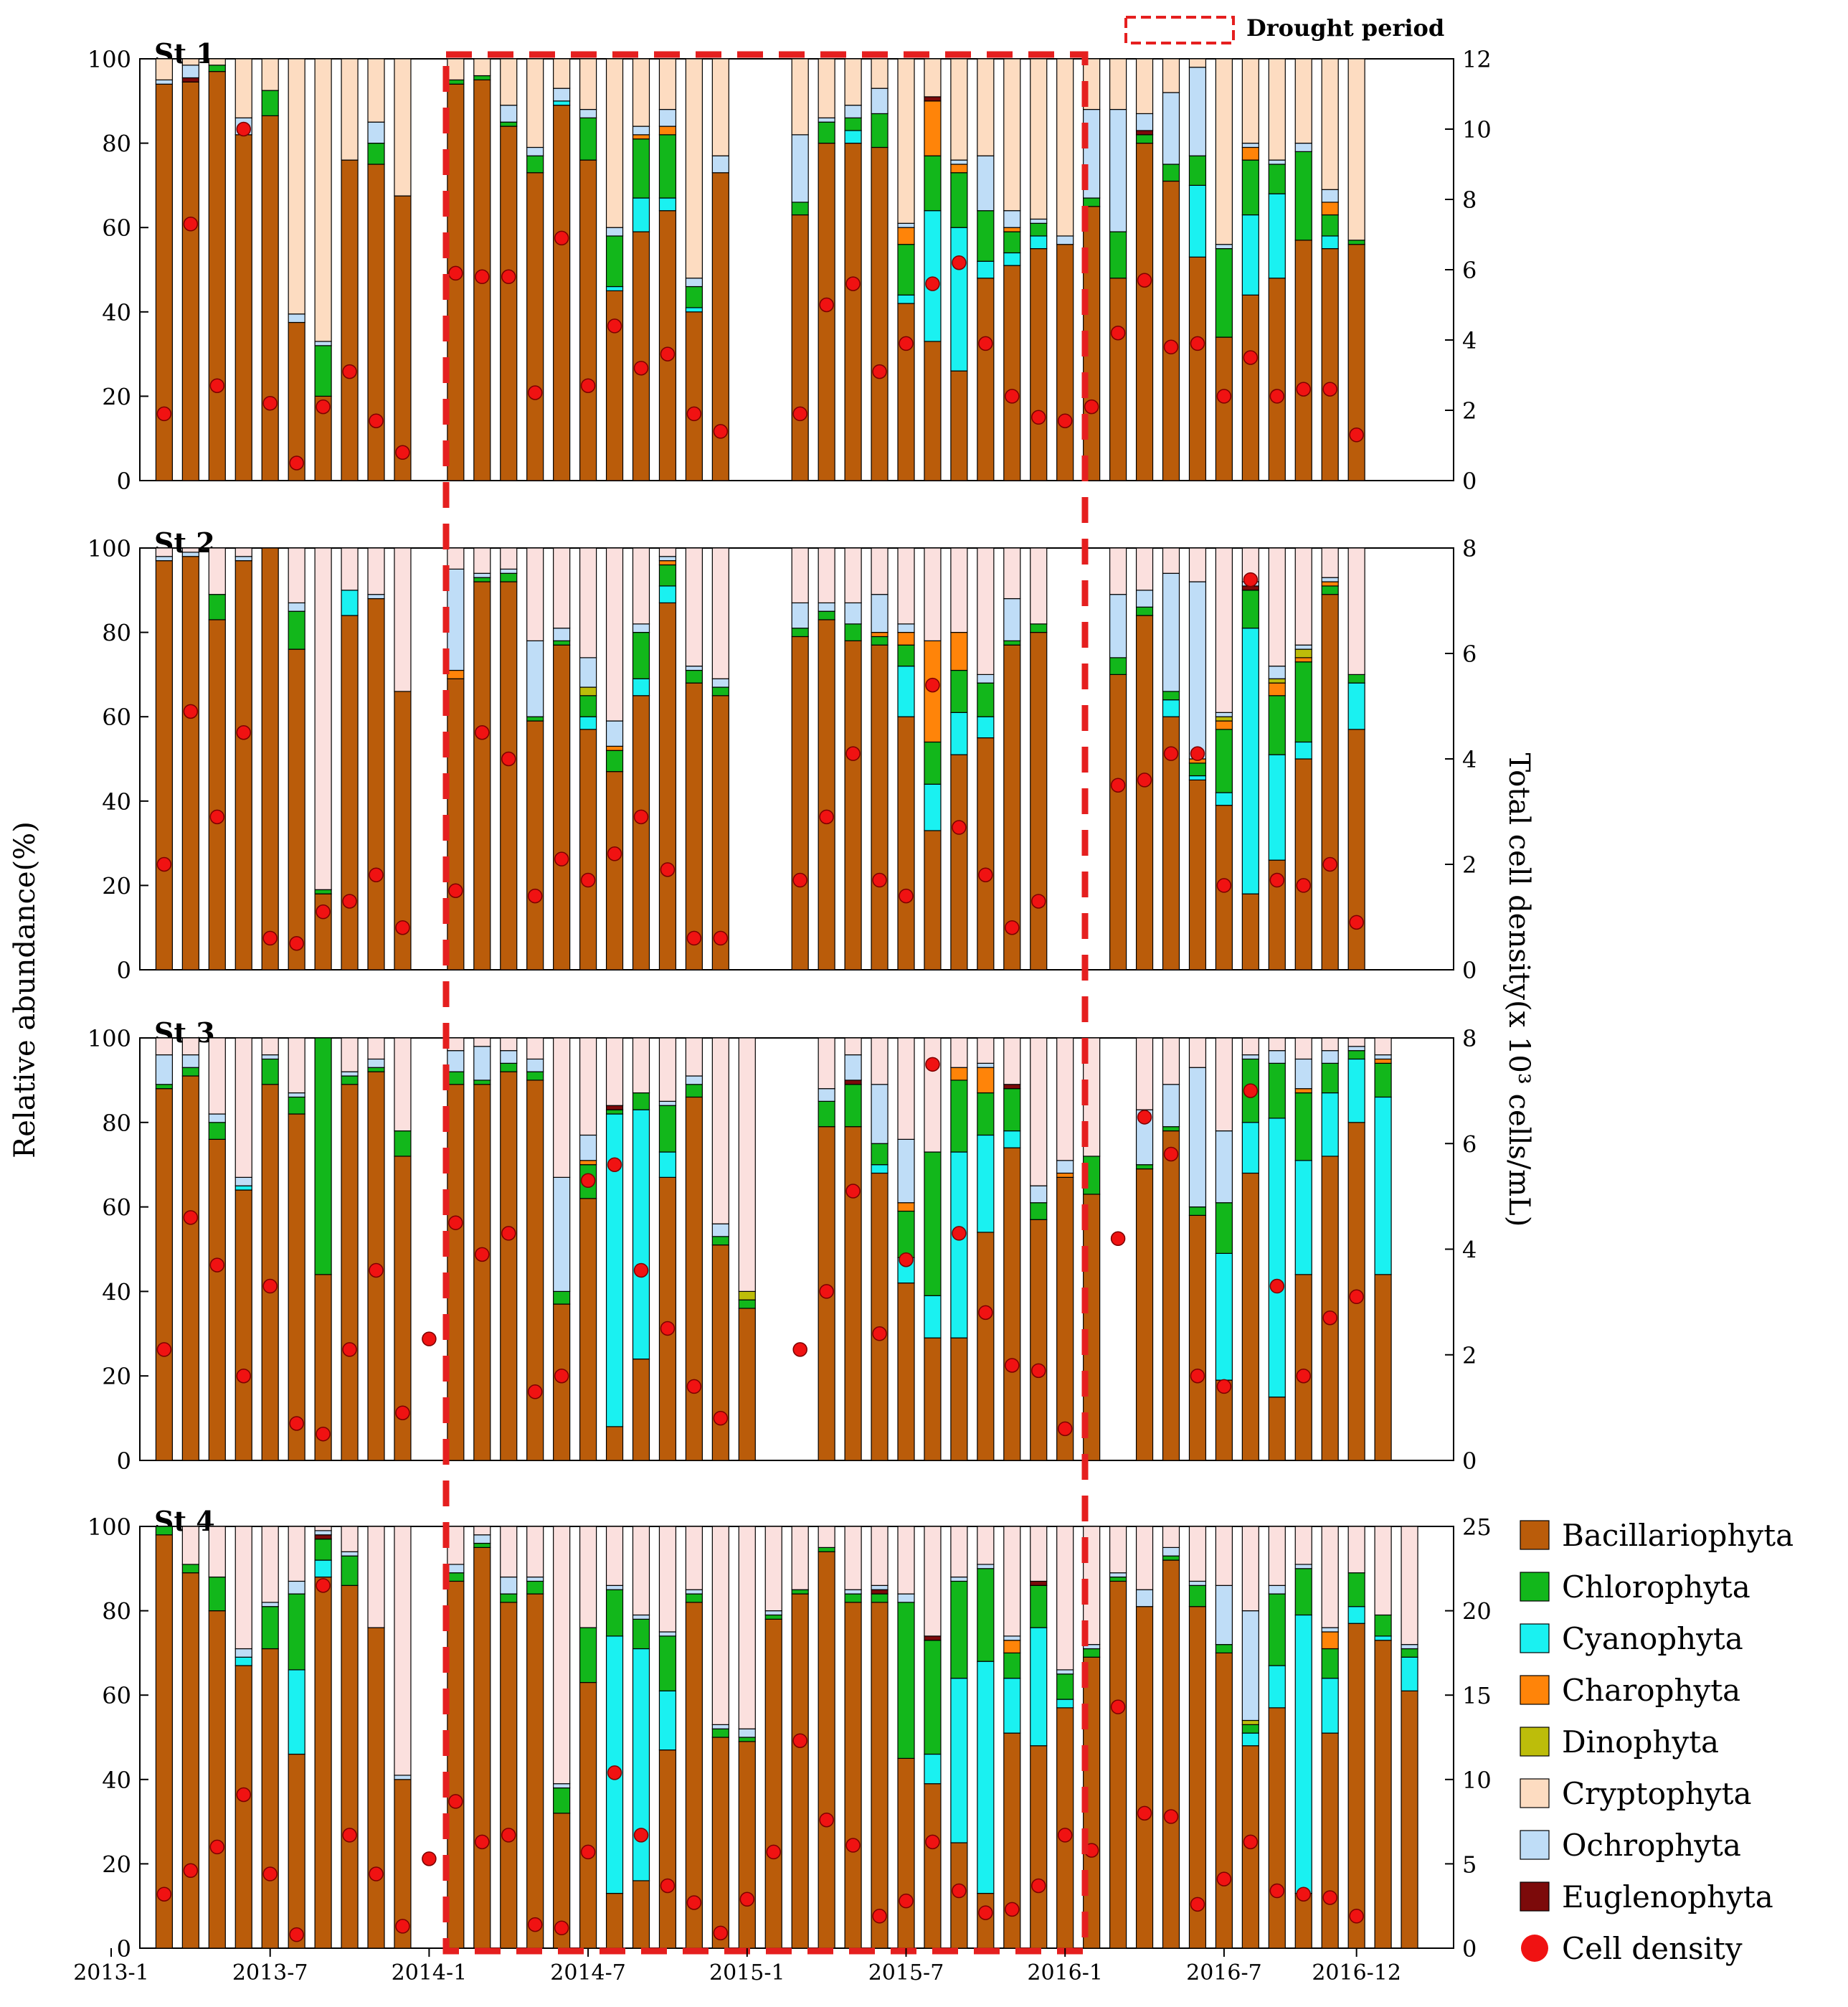 The image size is (1848, 2007). What do you see at coordinates (1179, 30) in the screenshot?
I see `drought-period-legend-swatch` at bounding box center [1179, 30].